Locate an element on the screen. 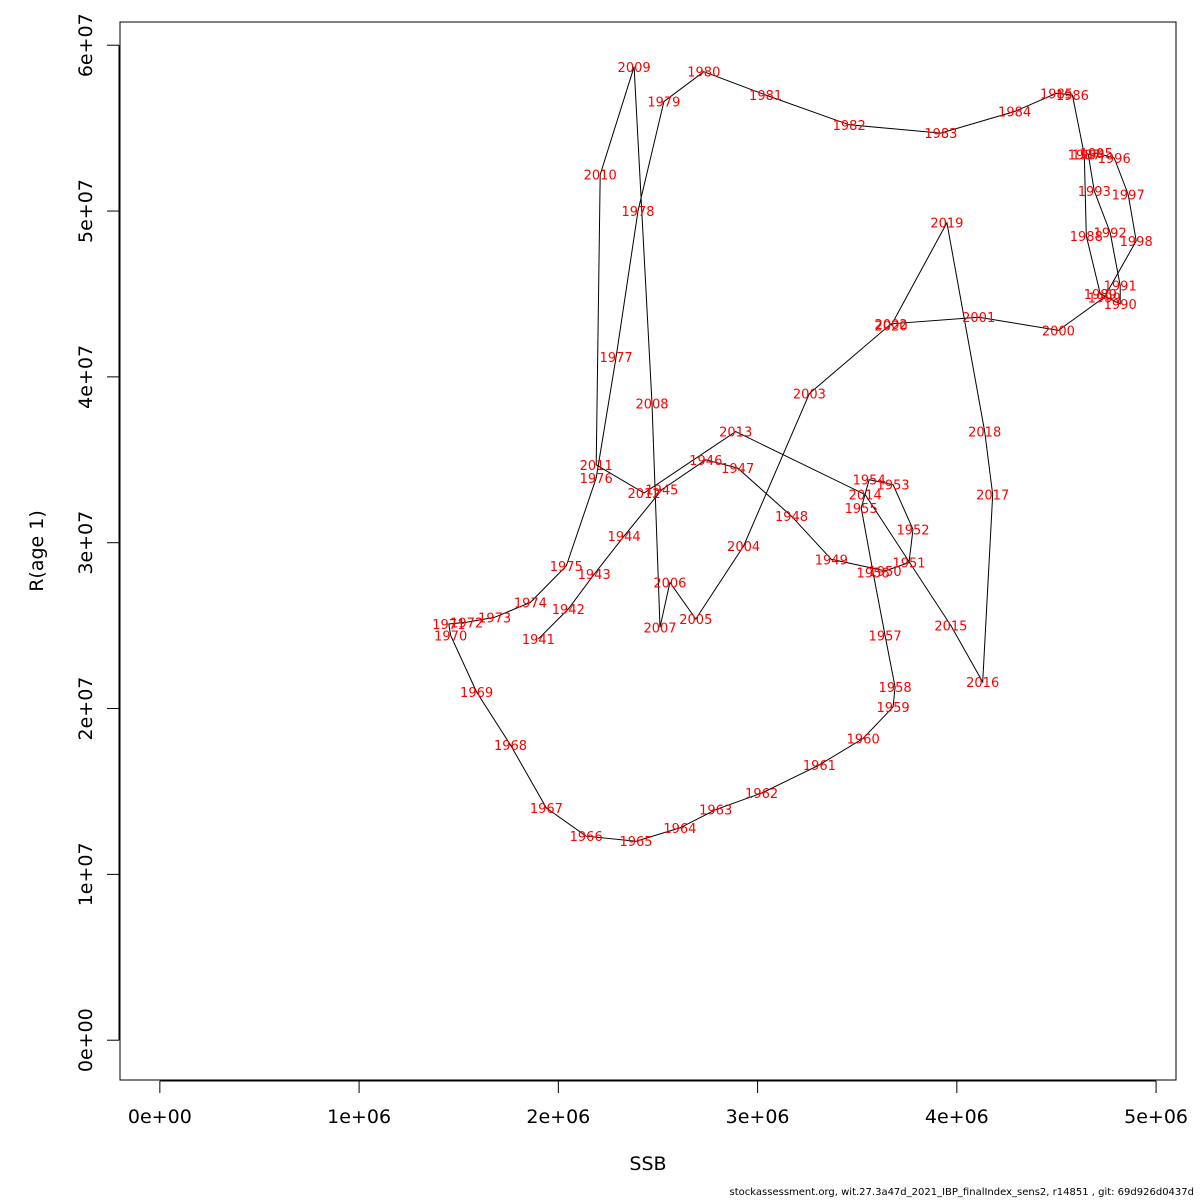  point-label-2005: 2005 is located at coordinates (695, 620).